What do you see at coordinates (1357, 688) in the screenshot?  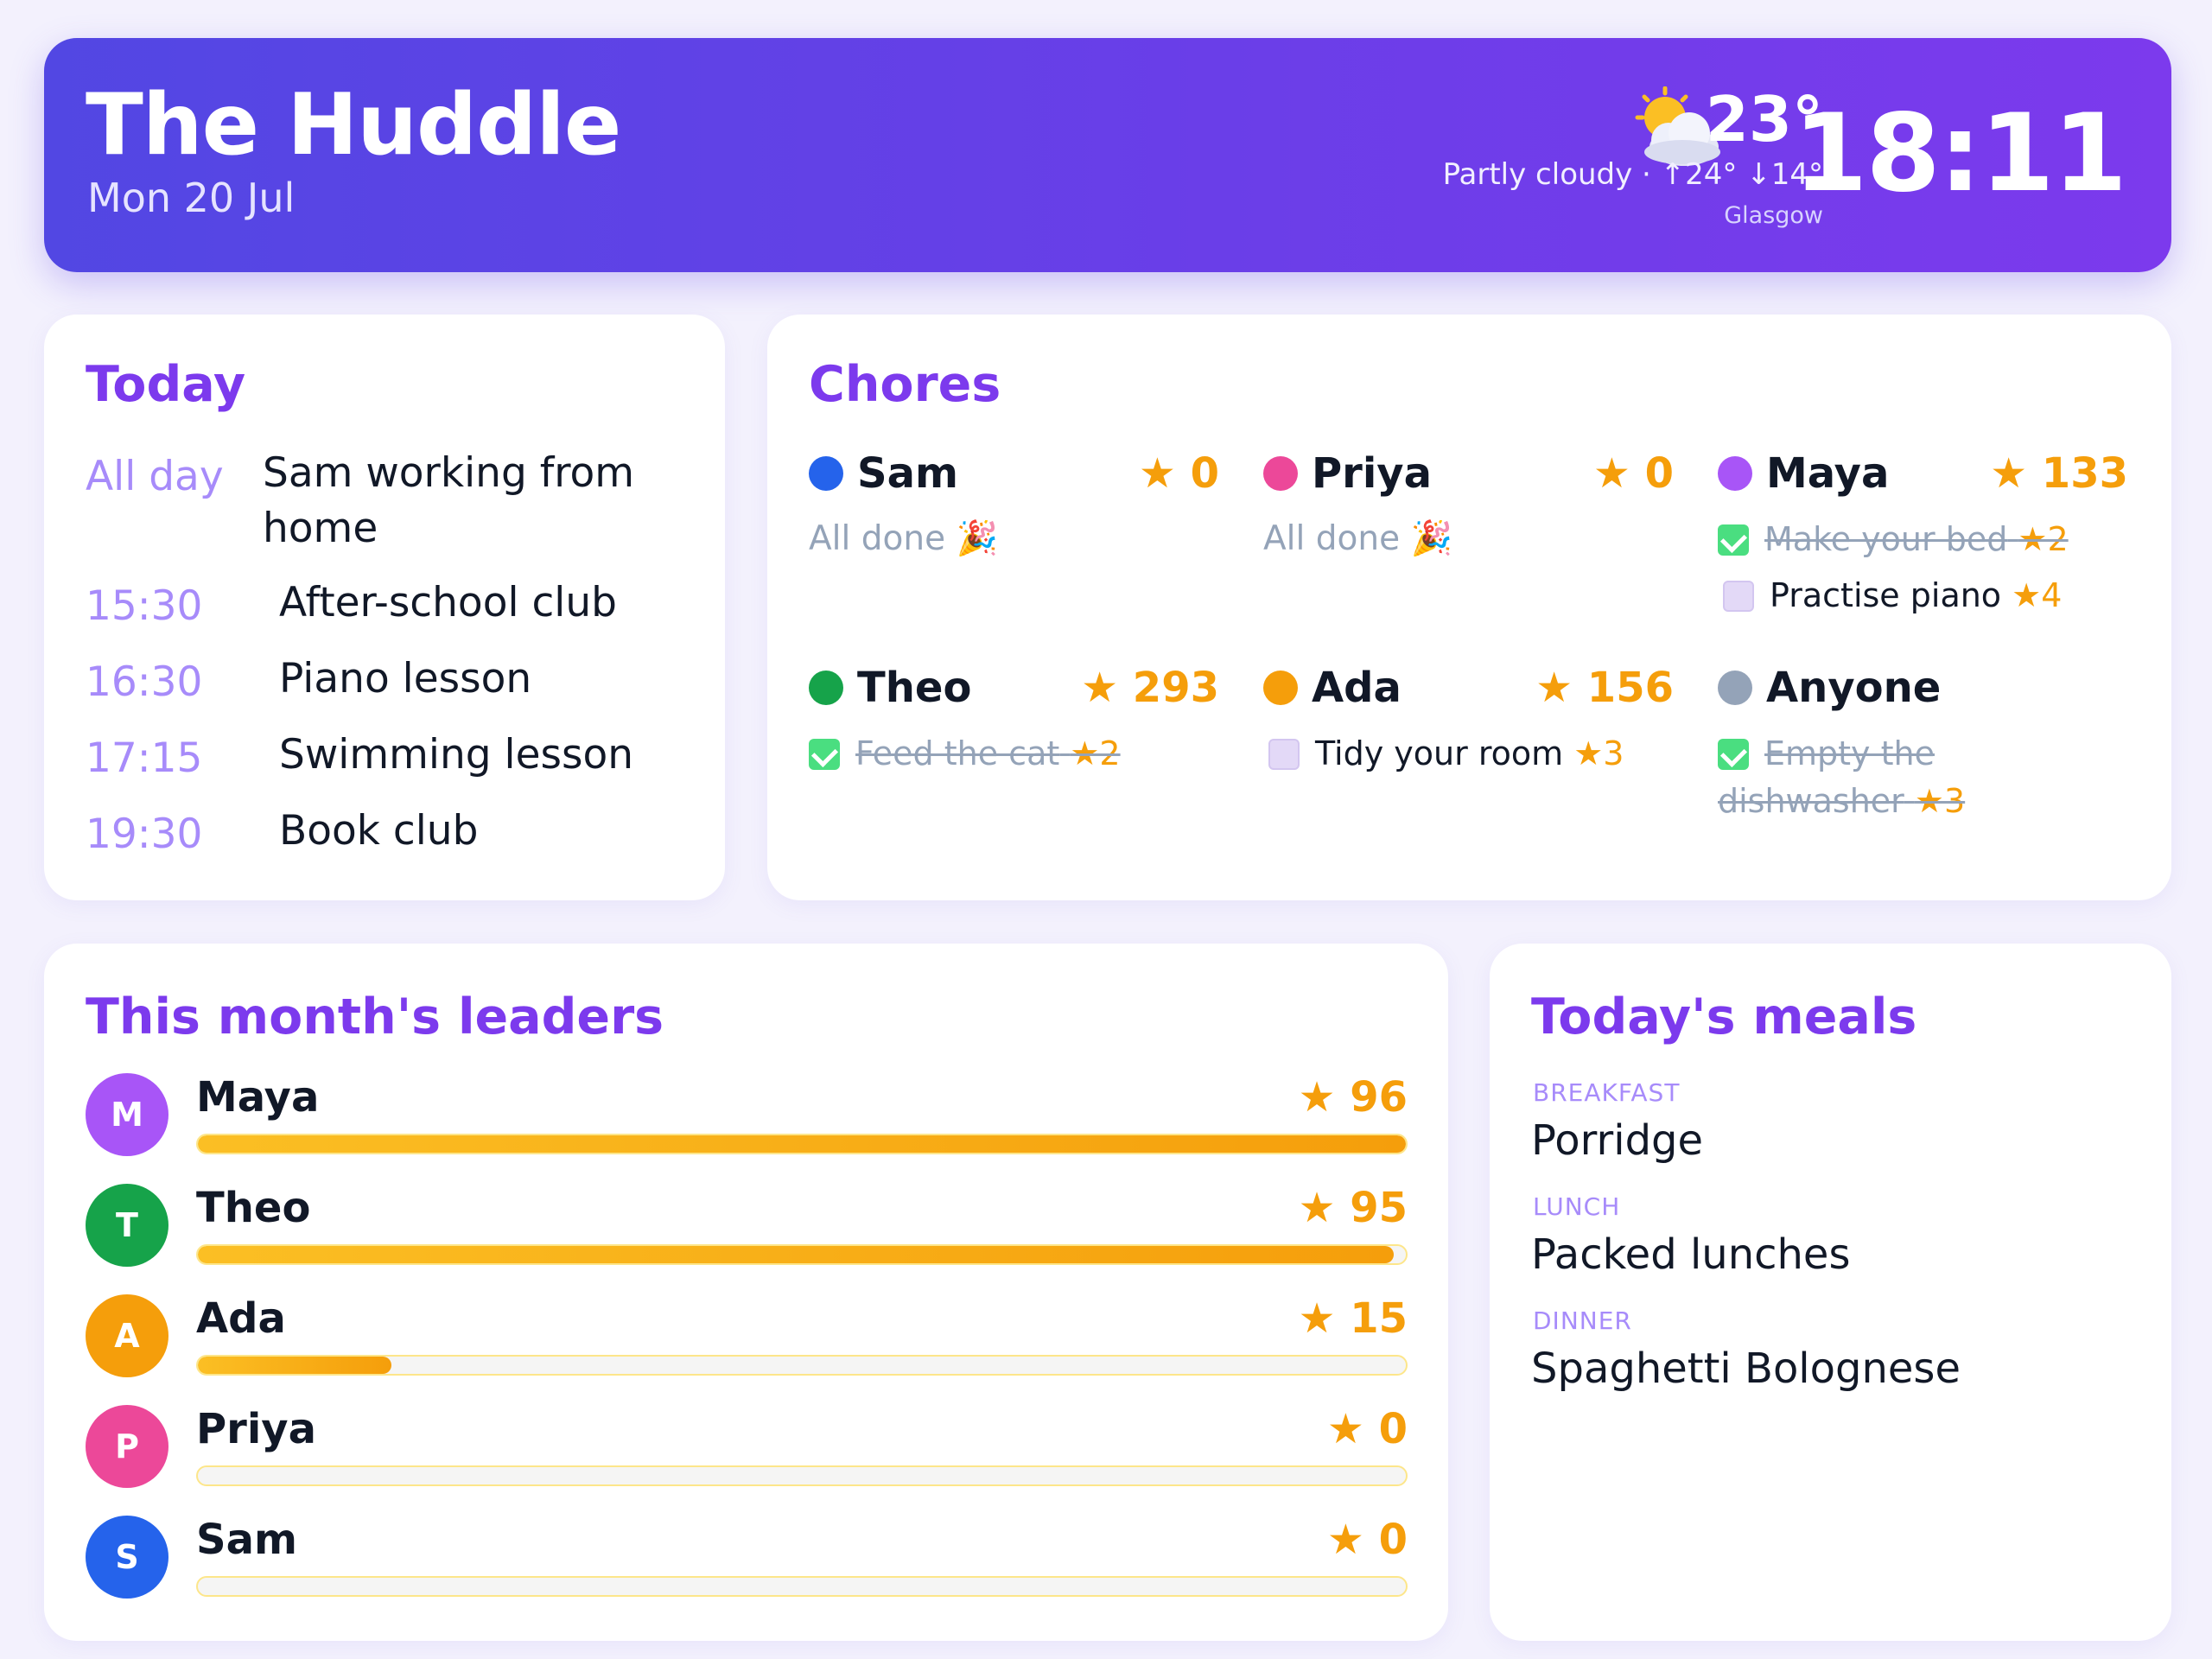 I see `person-name: Ada` at bounding box center [1357, 688].